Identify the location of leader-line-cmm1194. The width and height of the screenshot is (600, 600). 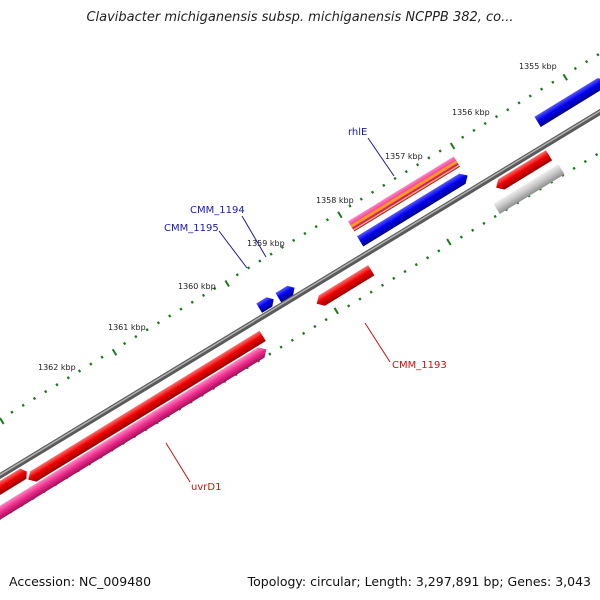
(254, 236).